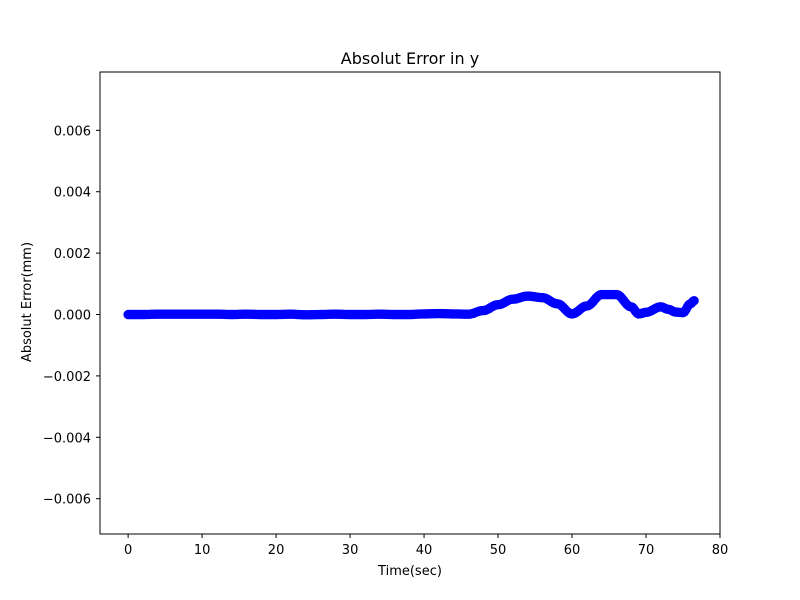  What do you see at coordinates (646, 550) in the screenshot?
I see `x-tick-label: 70` at bounding box center [646, 550].